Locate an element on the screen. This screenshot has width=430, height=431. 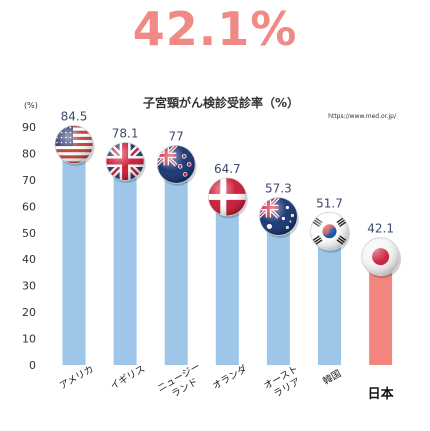
value-label: 84.5 is located at coordinates (74, 117).